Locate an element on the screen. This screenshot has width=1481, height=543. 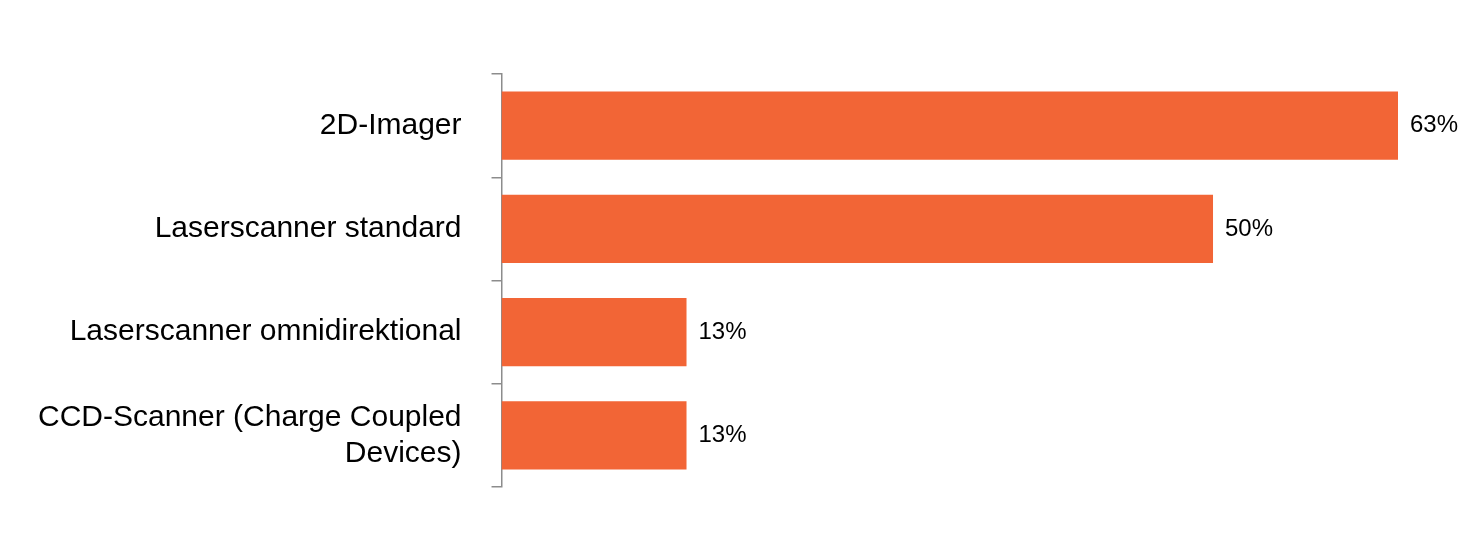
data-label: 63% is located at coordinates (1434, 124).